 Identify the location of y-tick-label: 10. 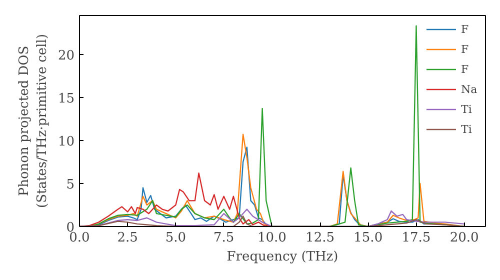
(66, 142).